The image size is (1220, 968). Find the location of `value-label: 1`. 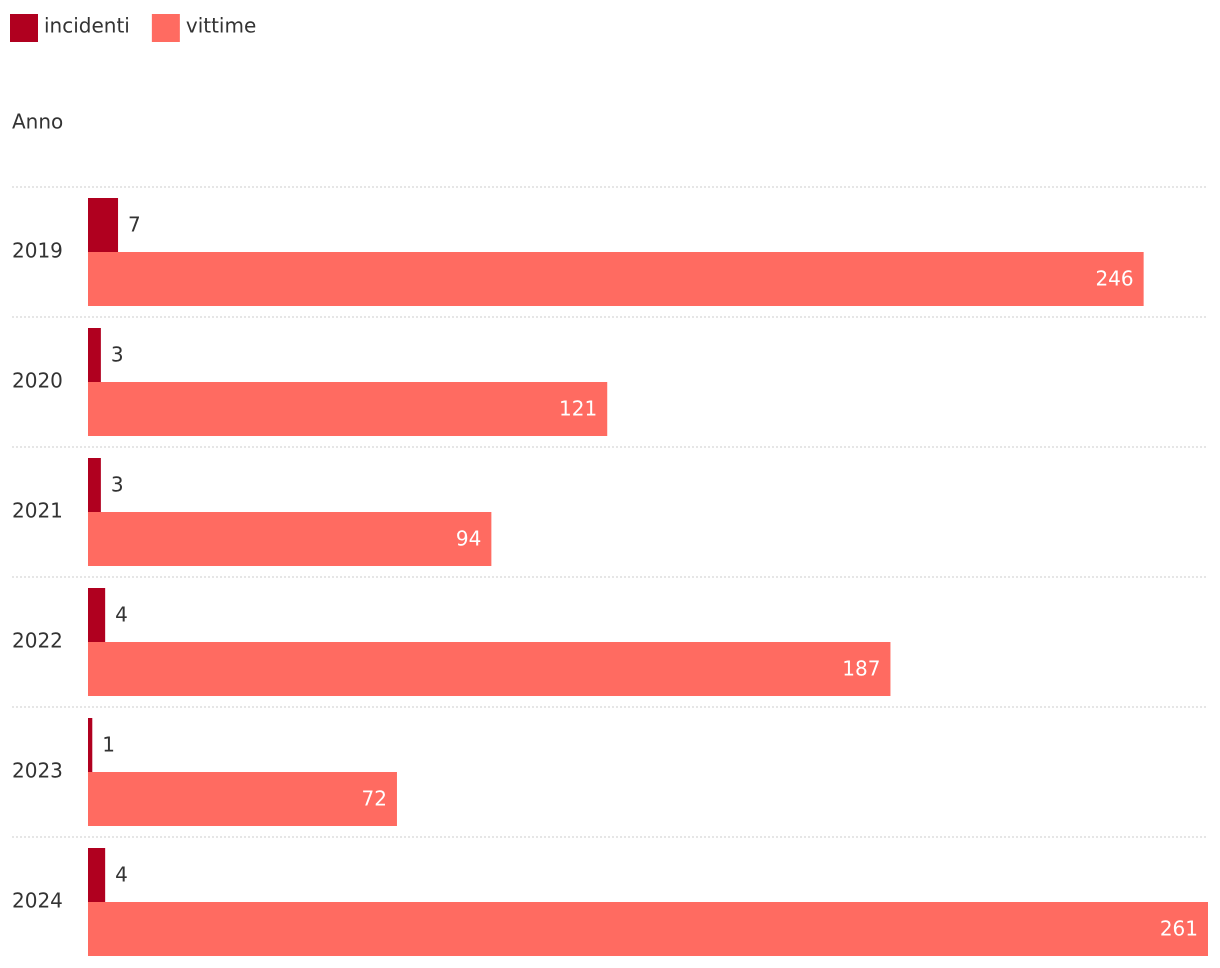

value-label: 1 is located at coordinates (108, 745).